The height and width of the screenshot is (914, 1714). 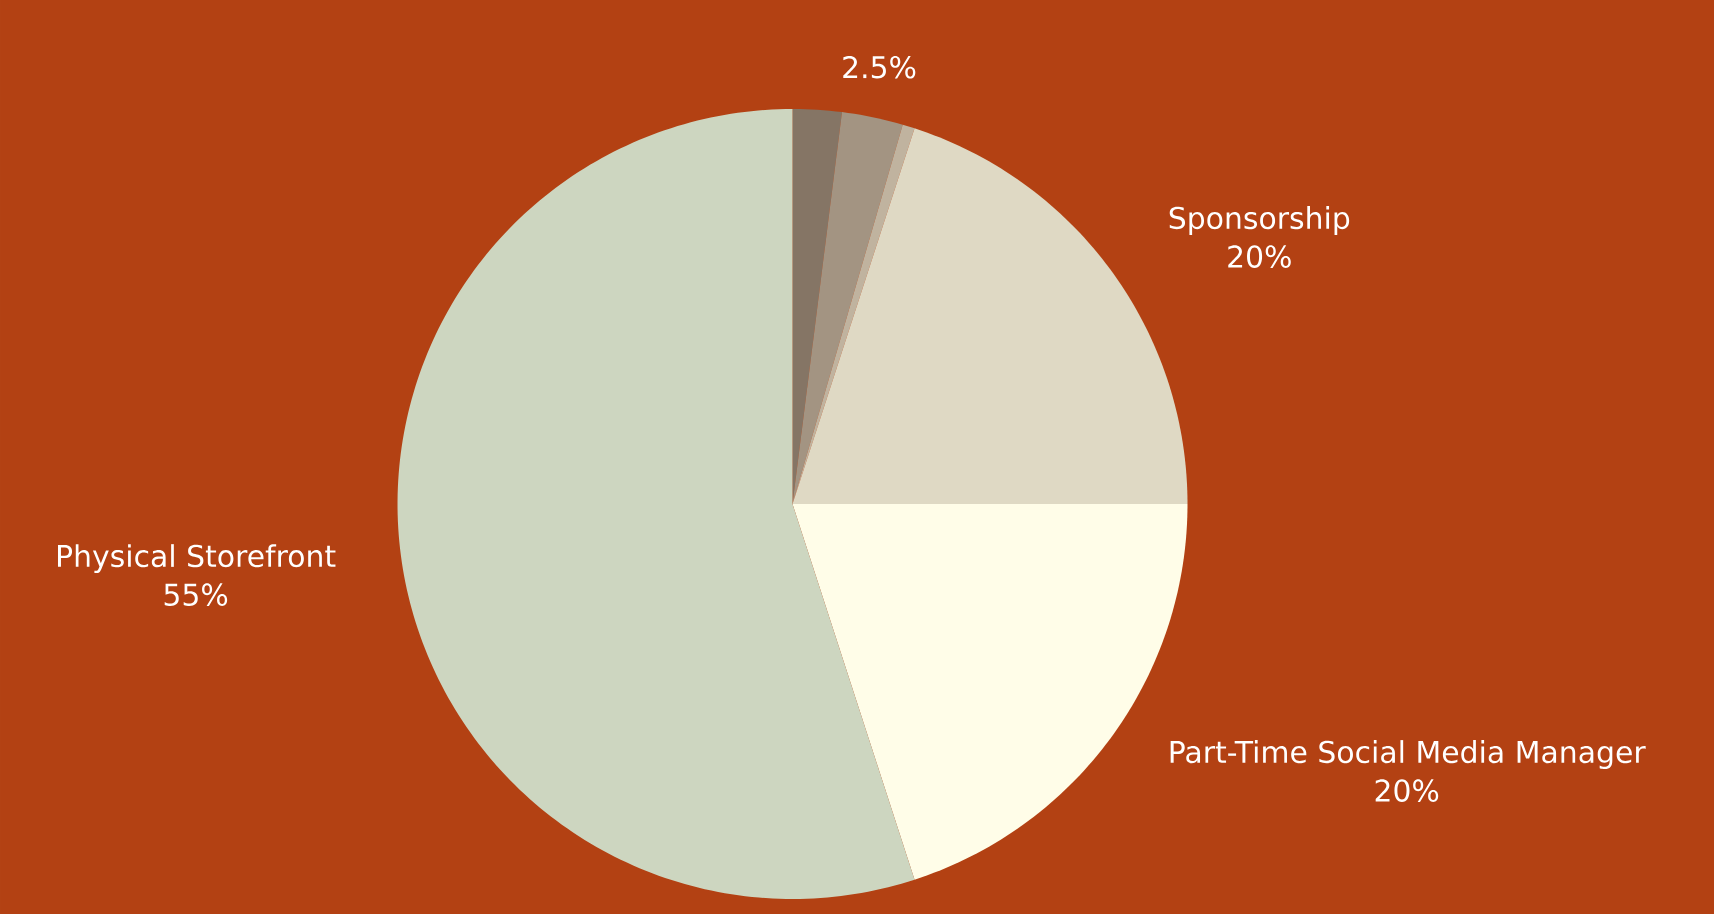 What do you see at coordinates (196, 594) in the screenshot?
I see `data-label: 55%` at bounding box center [196, 594].